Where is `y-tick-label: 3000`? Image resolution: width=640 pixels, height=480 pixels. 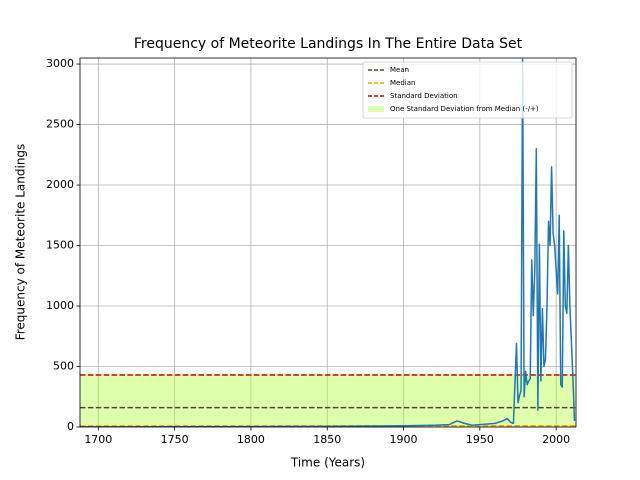
y-tick-label: 3000 is located at coordinates (60, 63).